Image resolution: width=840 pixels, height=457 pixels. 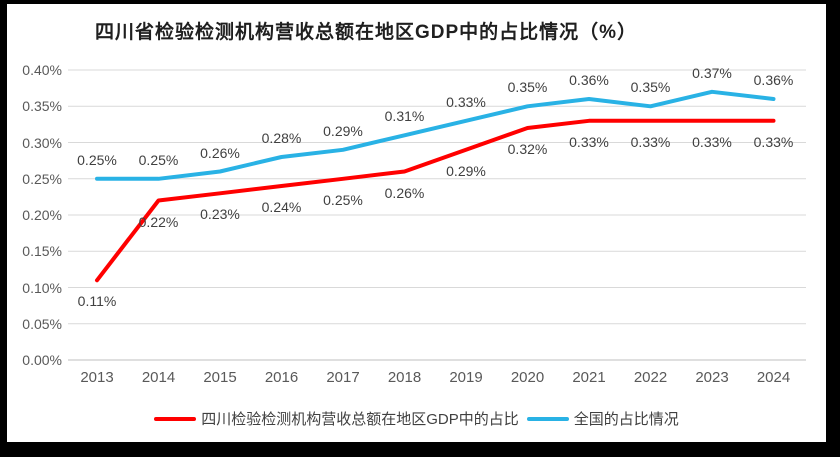 I want to click on legend-swatch-blue-line-icon, so click(x=547, y=418).